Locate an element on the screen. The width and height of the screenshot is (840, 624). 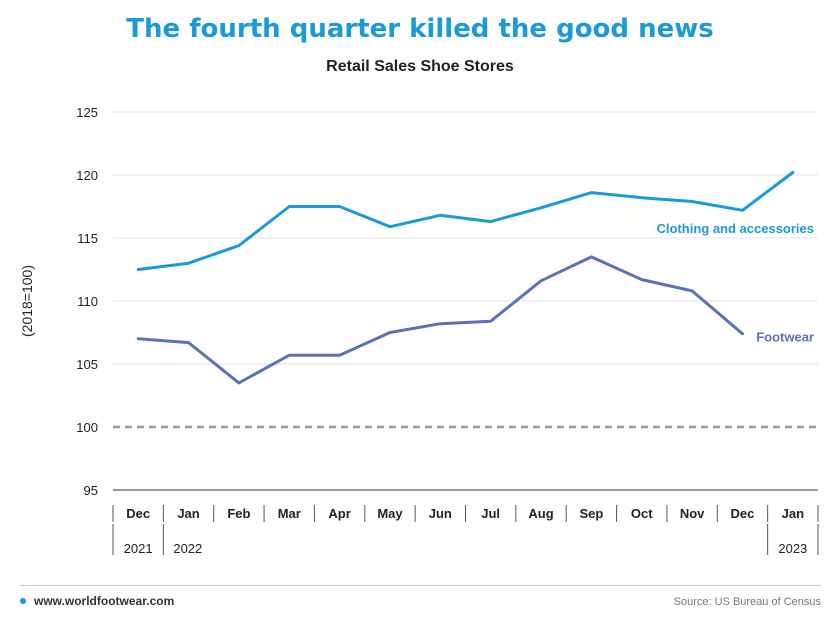
x-tick-label: Oct is located at coordinates (642, 513).